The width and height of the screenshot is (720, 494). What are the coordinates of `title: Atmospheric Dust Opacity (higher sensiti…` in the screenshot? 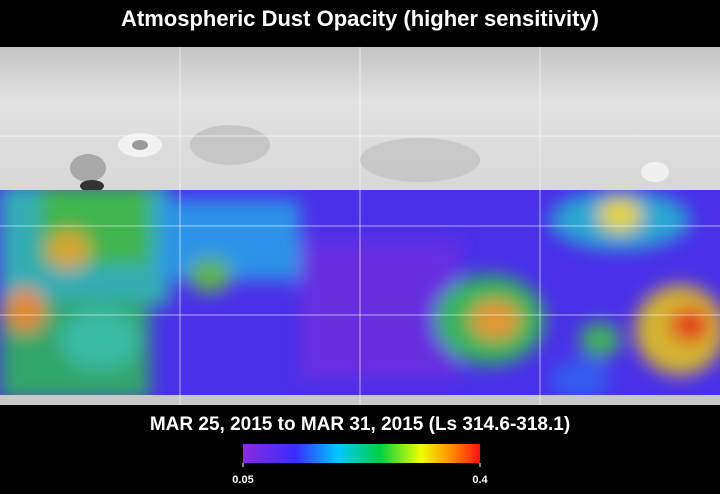 It's located at (360, 18).